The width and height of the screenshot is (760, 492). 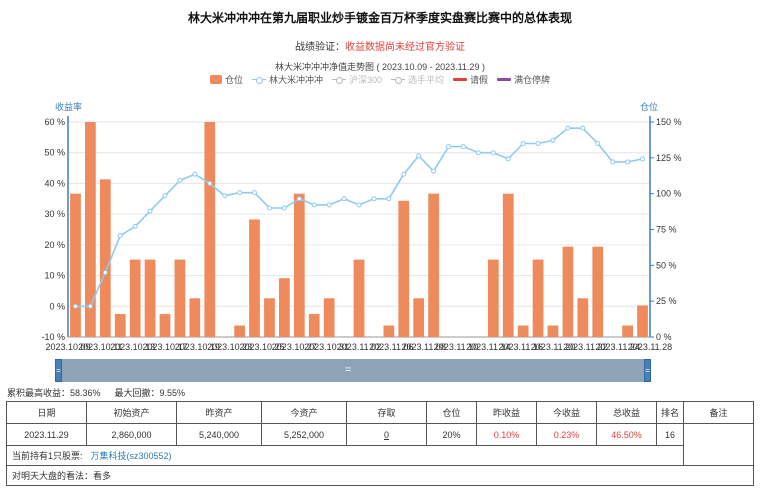 What do you see at coordinates (504, 79) in the screenshot?
I see `legend-swatch-suspended` at bounding box center [504, 79].